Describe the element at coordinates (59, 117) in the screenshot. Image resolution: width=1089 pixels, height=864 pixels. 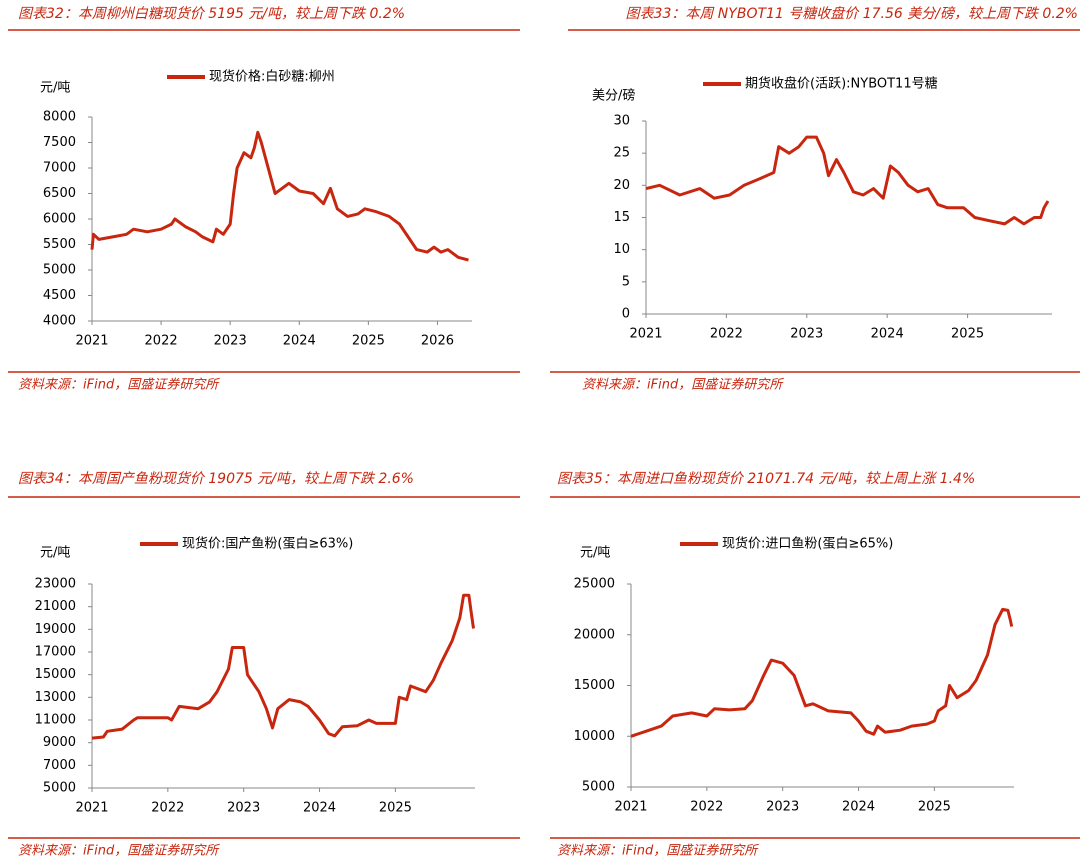
I see `y-tick-label: 8000` at that location.